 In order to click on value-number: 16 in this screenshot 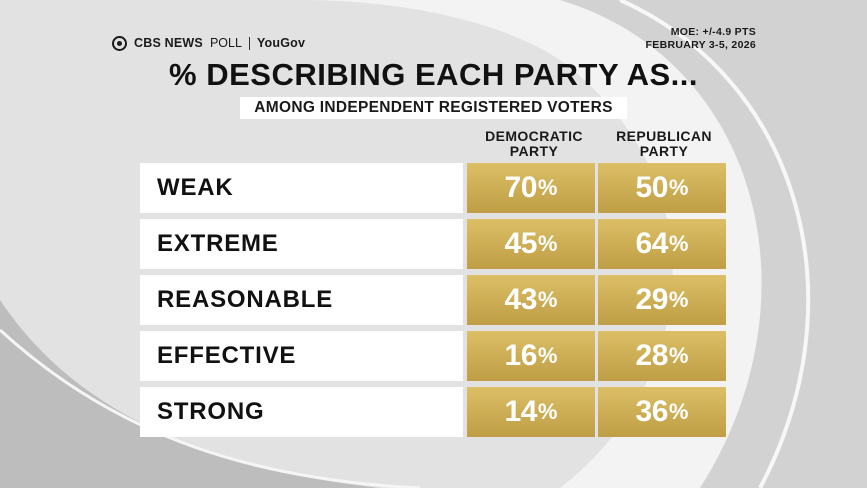, I will do `click(521, 355)`.